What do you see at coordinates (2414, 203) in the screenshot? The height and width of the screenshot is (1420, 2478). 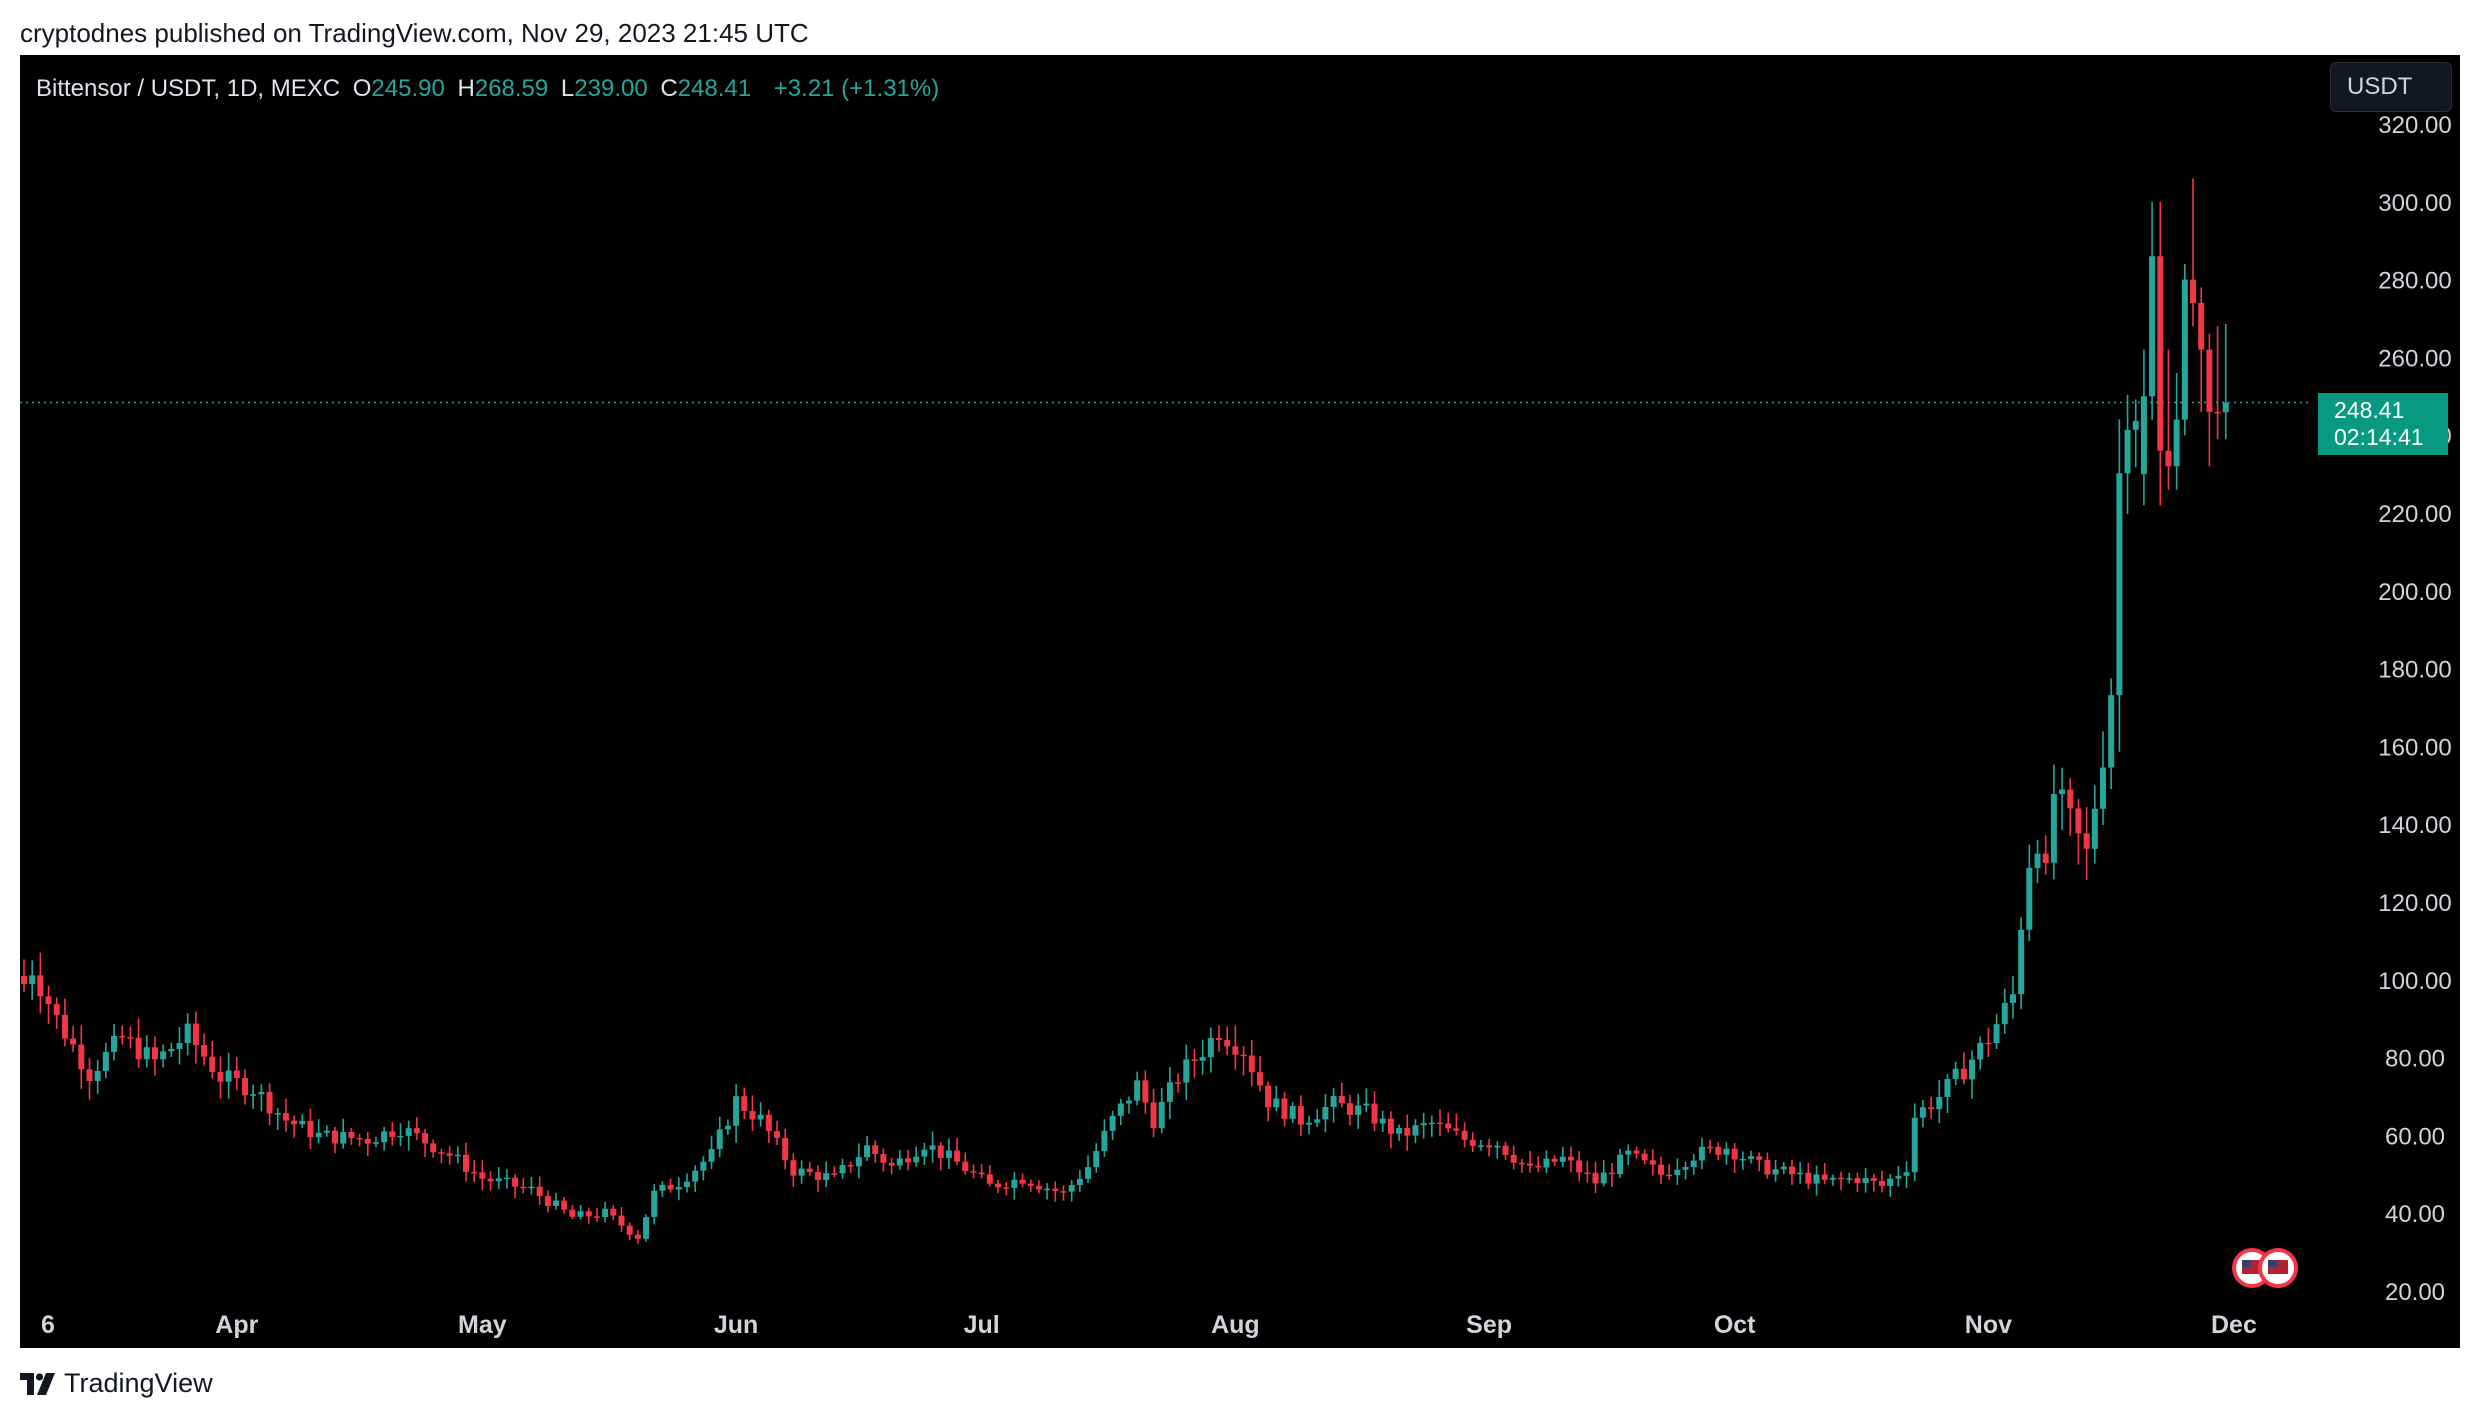 I see `y-tick-label: 300.00` at bounding box center [2414, 203].